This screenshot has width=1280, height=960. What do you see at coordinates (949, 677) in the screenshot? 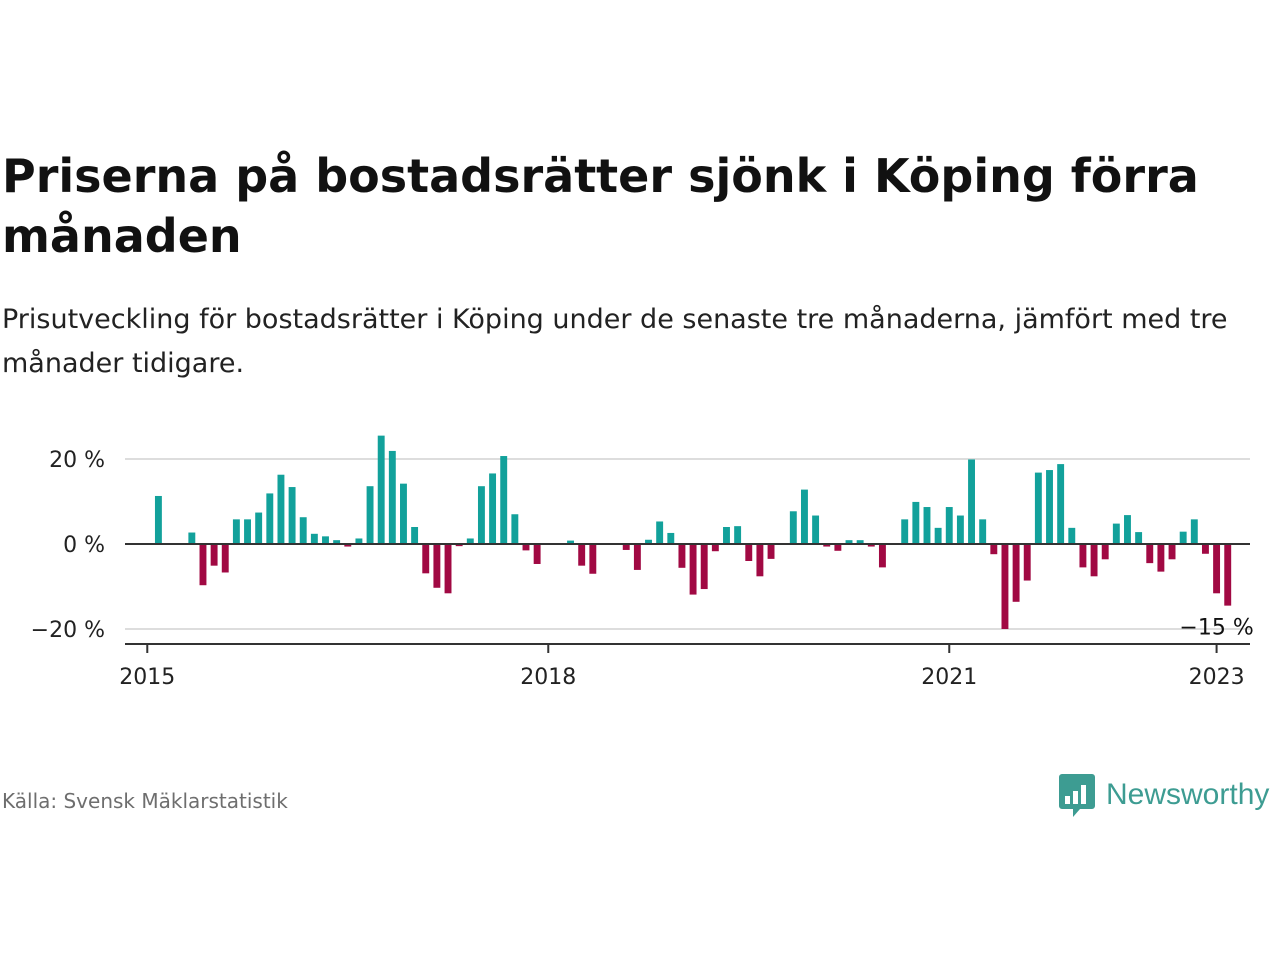
I see `x-tick-label: 2021` at bounding box center [949, 677].